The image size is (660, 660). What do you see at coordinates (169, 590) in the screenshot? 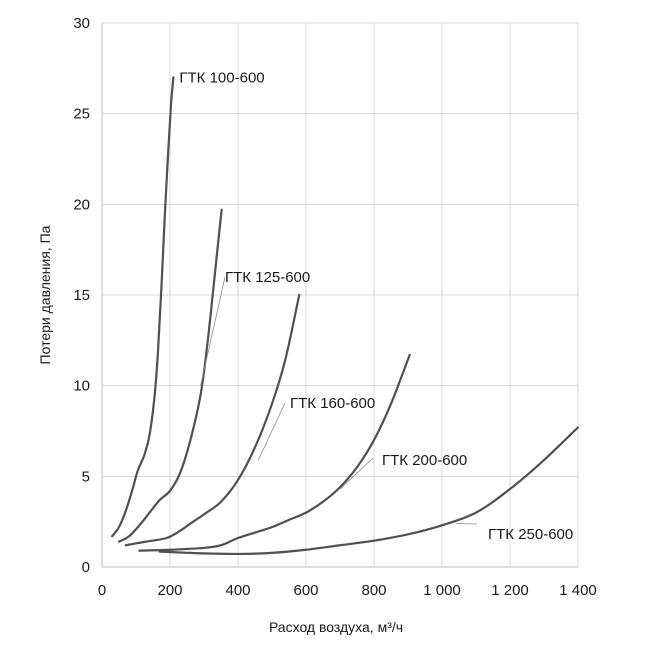
I see `x-tick-label: 200` at bounding box center [169, 590].